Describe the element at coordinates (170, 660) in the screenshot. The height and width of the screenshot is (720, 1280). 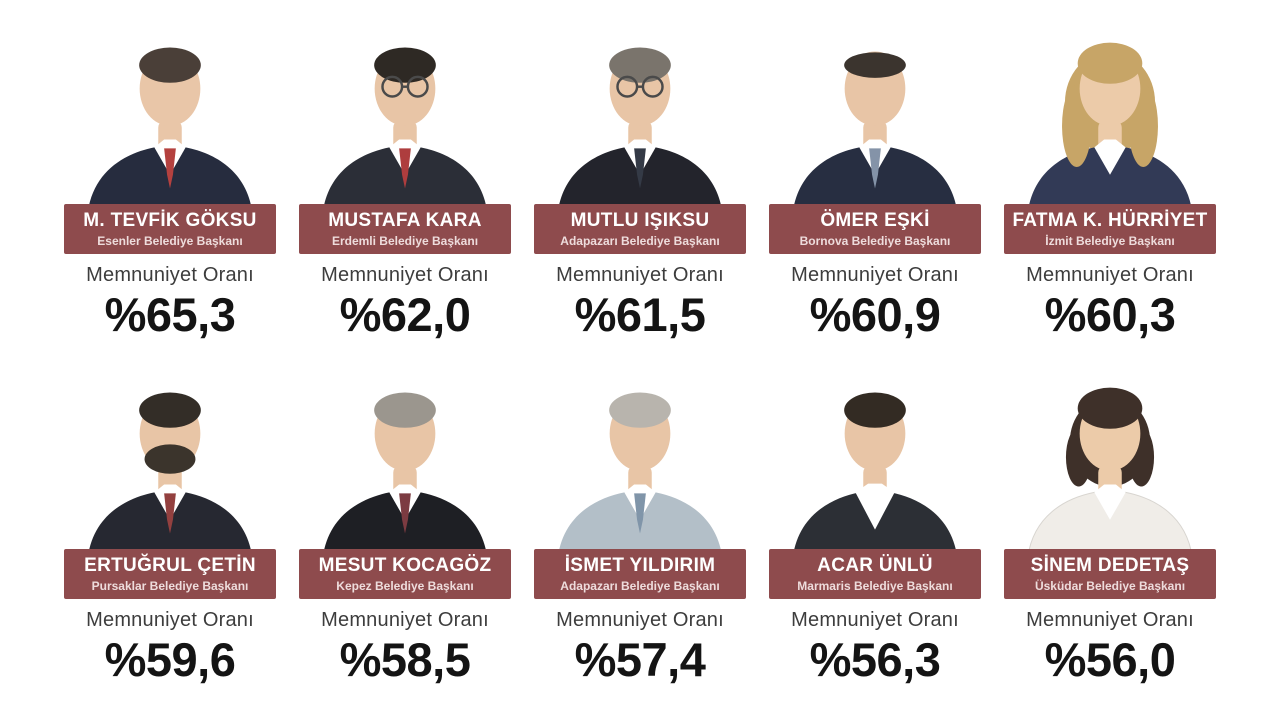
I see `satisfaction-value: %59,6` at that location.